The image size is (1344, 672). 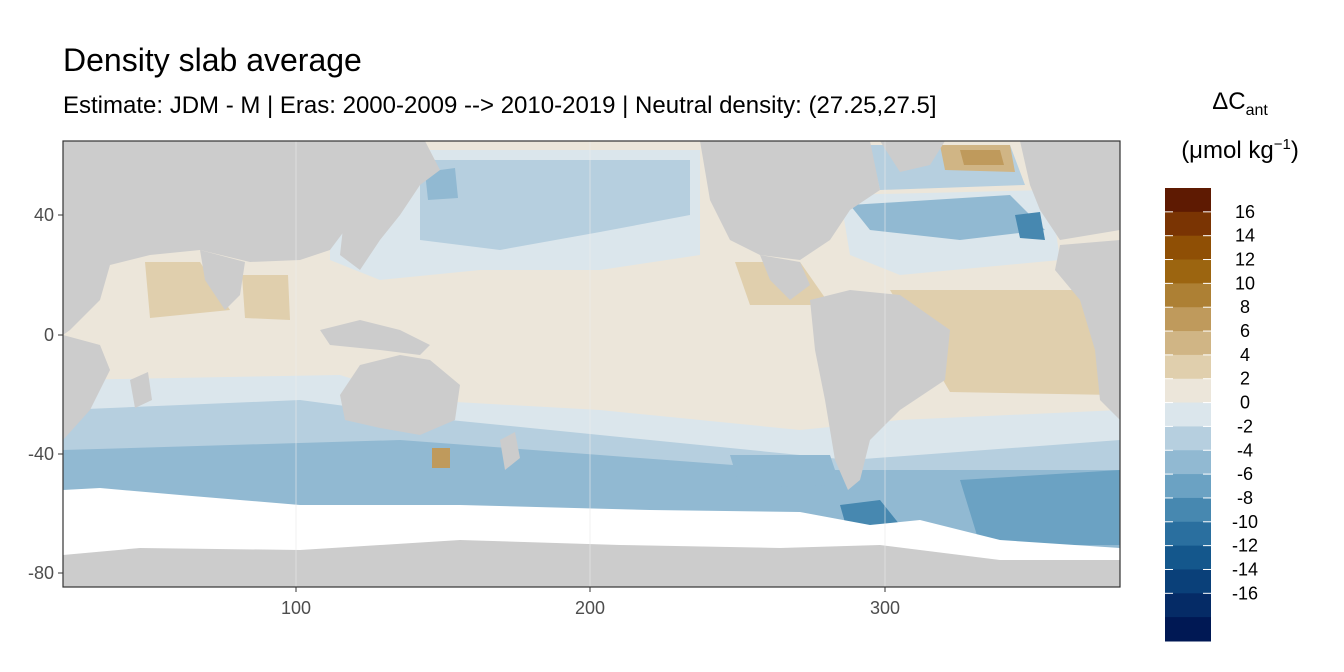 I want to click on legend-label: 6, so click(x=1245, y=331).